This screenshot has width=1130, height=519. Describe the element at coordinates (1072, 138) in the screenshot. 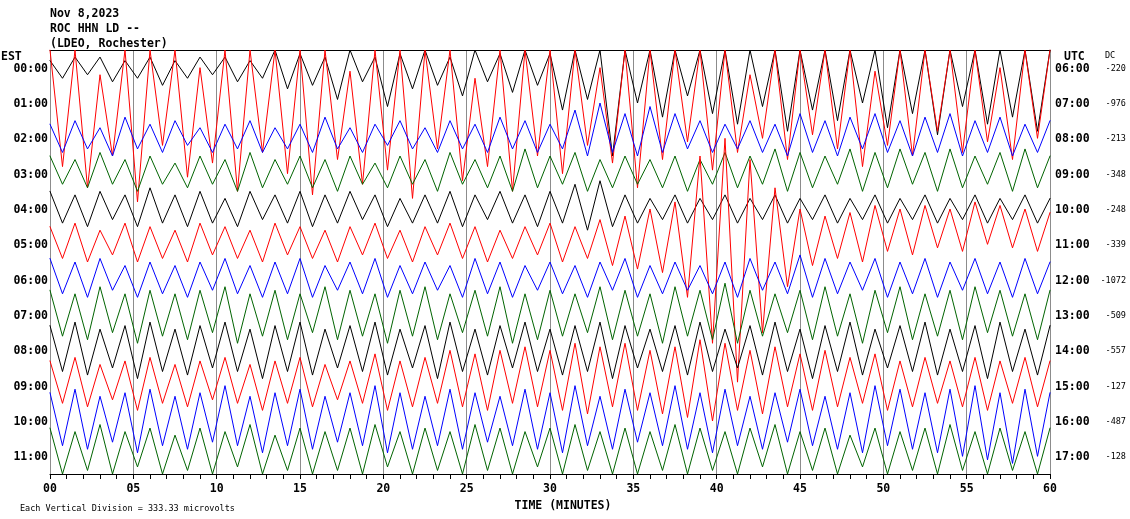

I see `y2-tick-label: 08:00` at that location.